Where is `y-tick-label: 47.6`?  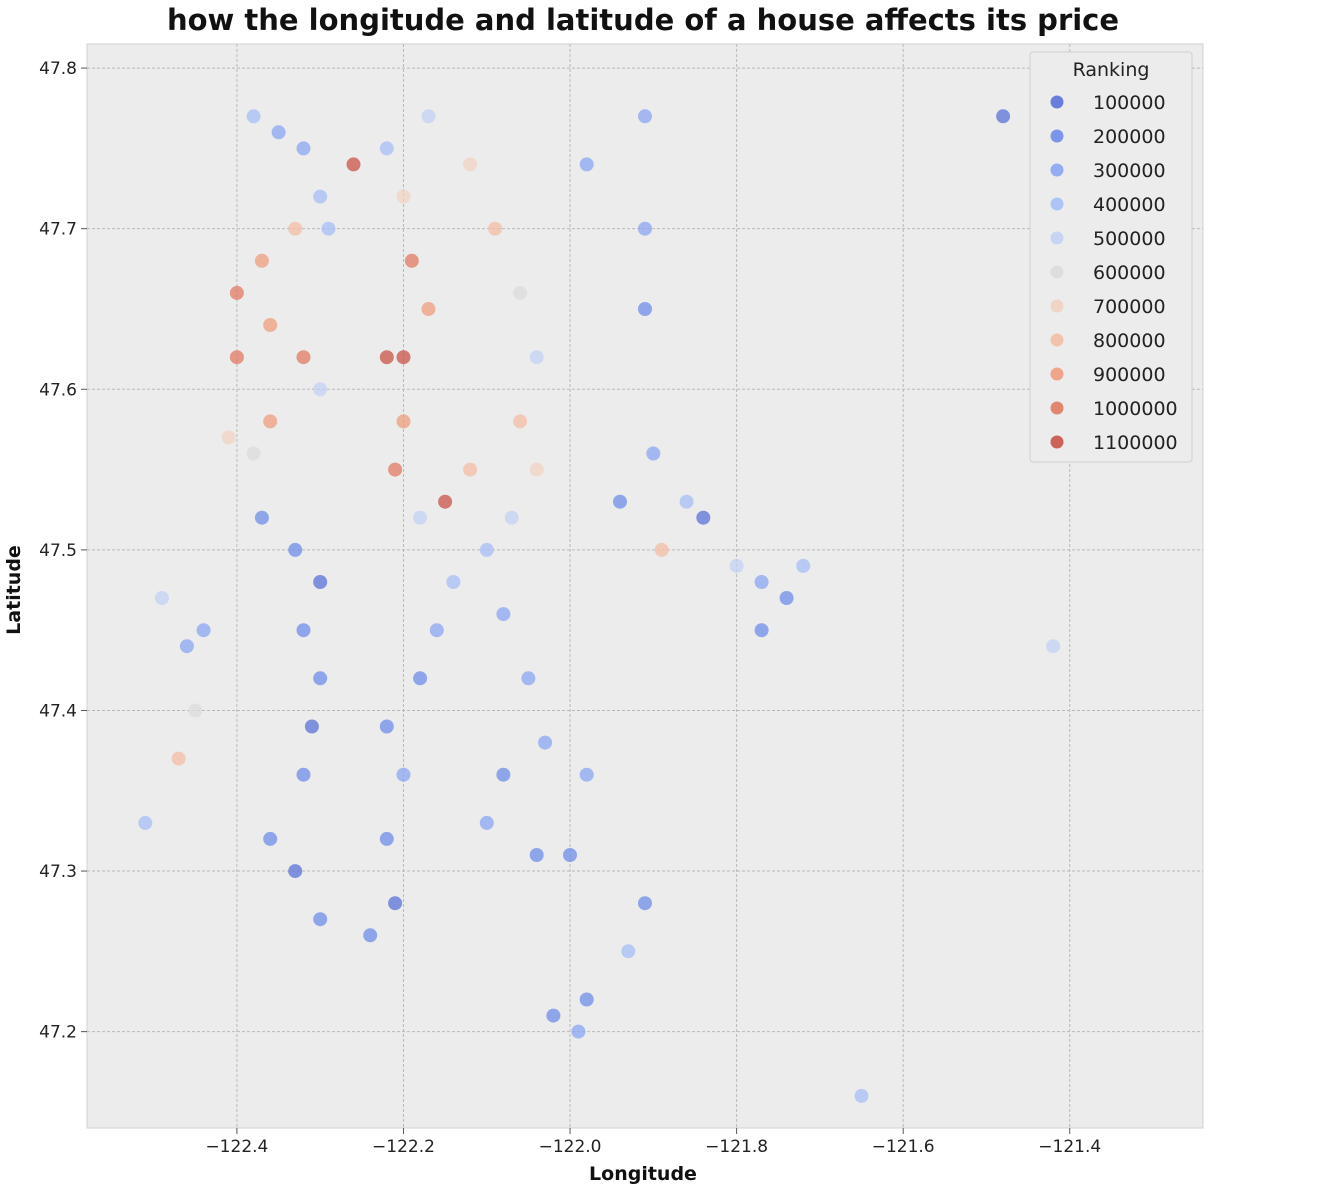
y-tick-label: 47.6 is located at coordinates (58, 390).